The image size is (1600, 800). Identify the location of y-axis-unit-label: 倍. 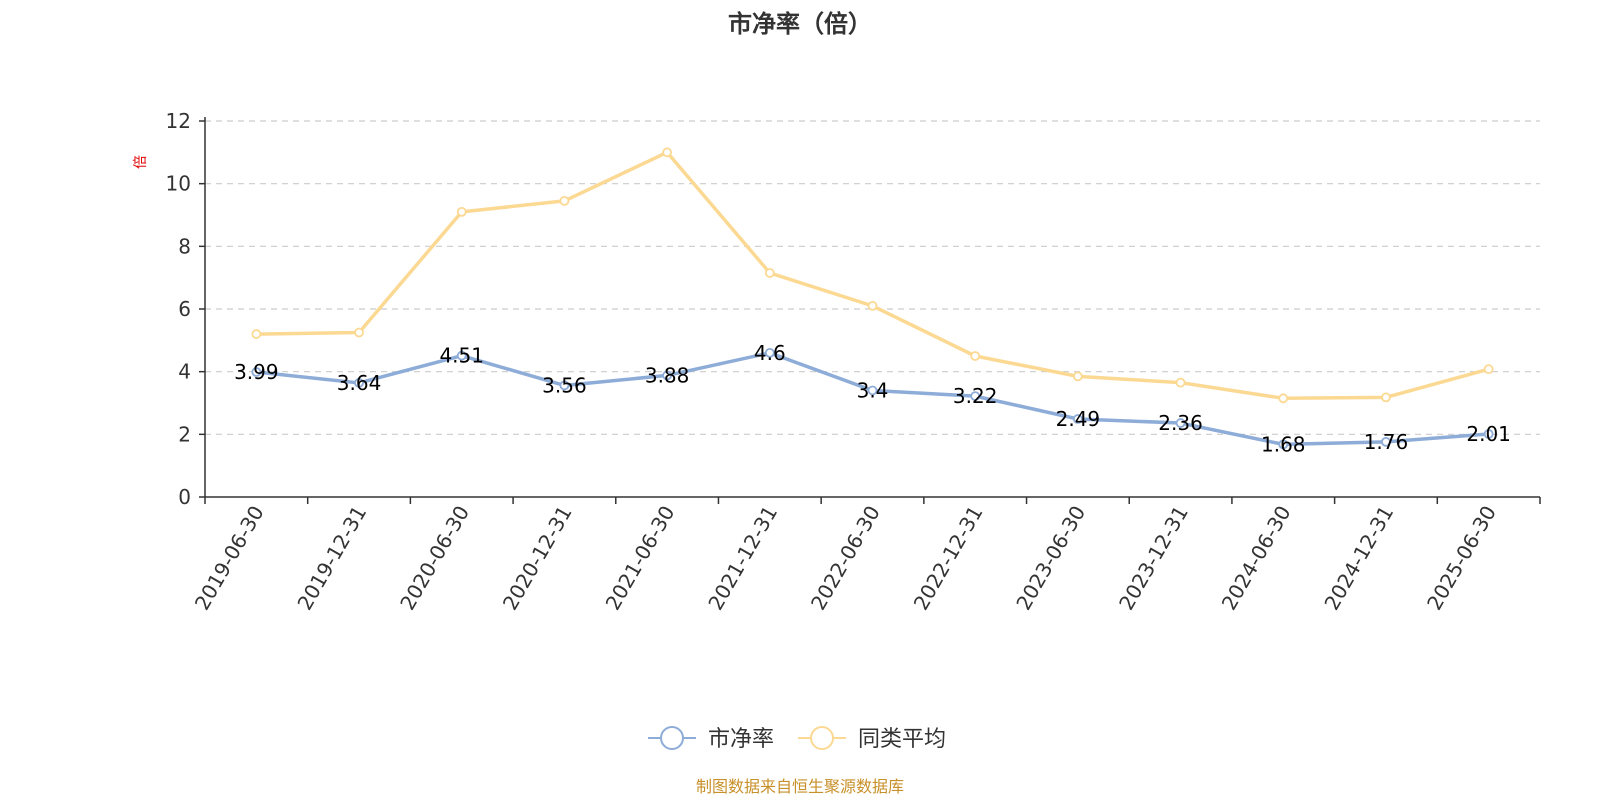
(141, 162).